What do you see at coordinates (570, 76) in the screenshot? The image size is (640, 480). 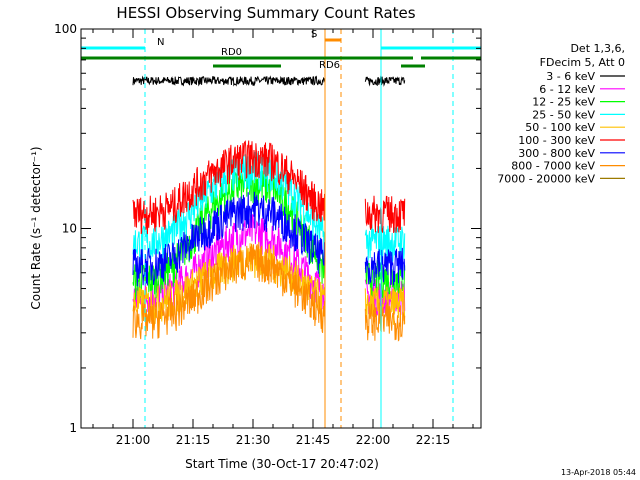 I see `legend-label: 3 - 6 keV` at bounding box center [570, 76].